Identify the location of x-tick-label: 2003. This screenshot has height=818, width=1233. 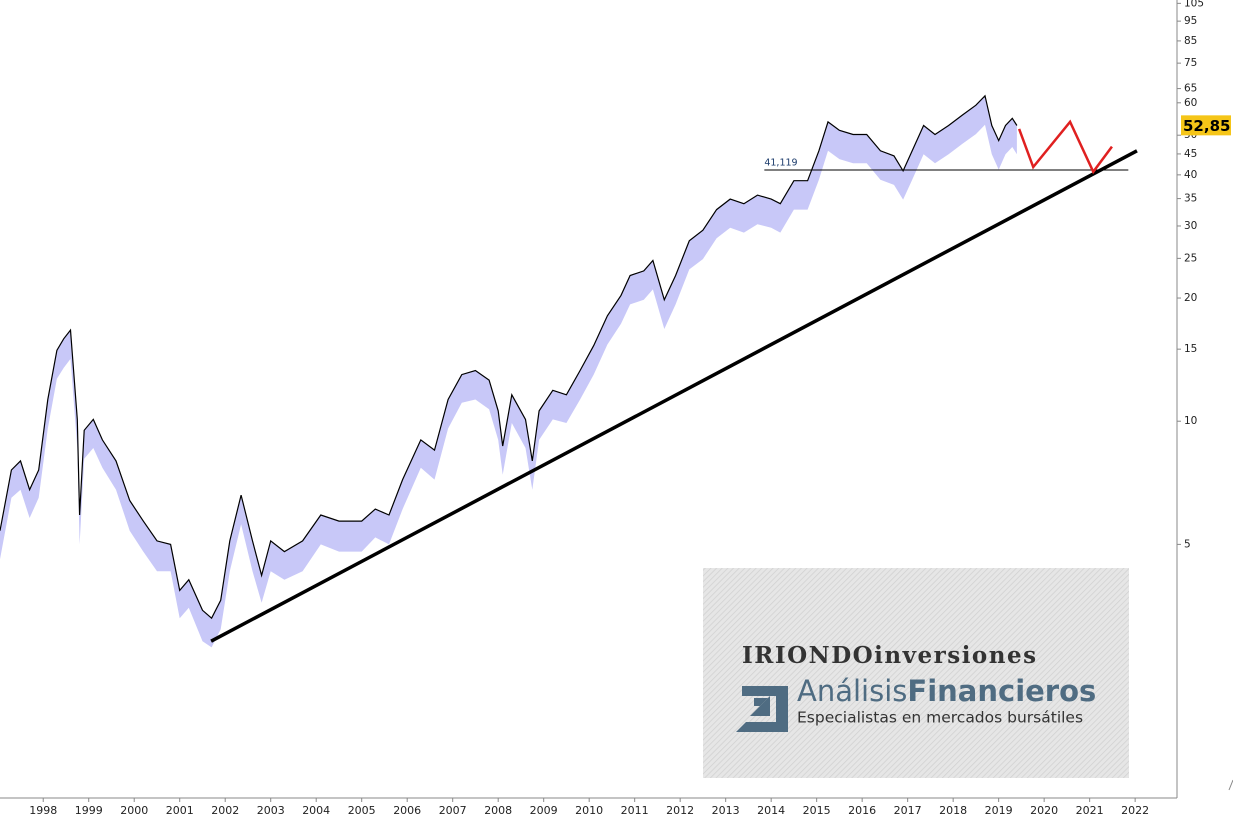
(271, 810).